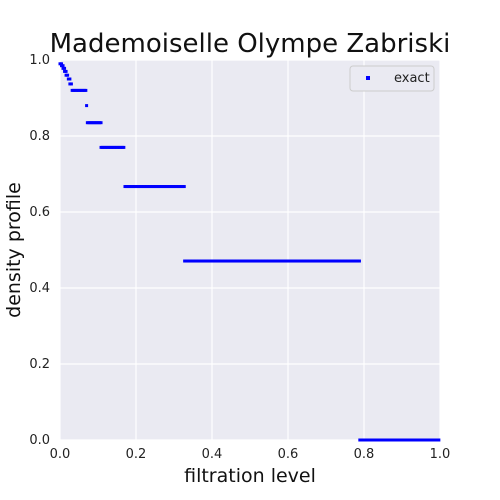 The image size is (500, 500). What do you see at coordinates (412, 78) in the screenshot?
I see `legend-label: exact` at bounding box center [412, 78].